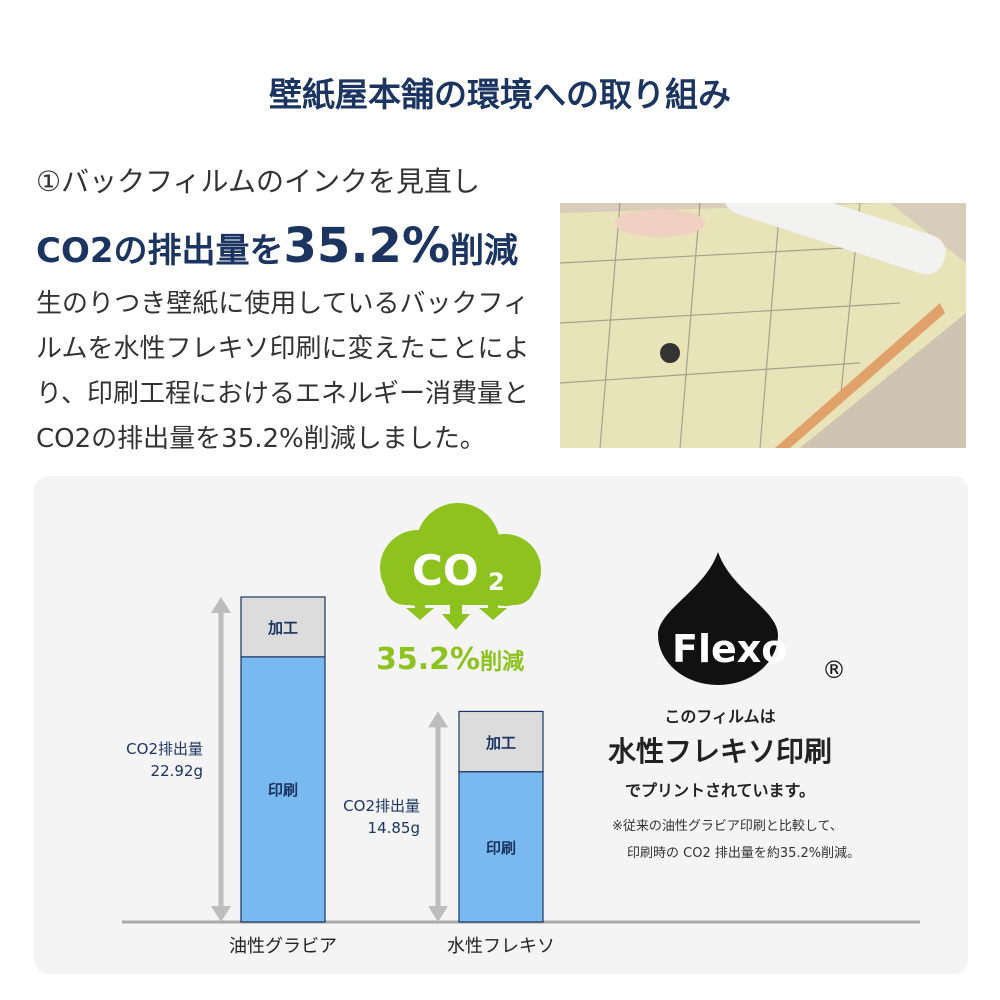  Describe the element at coordinates (500, 94) in the screenshot. I see `page-title: 壁紙屋本舗の環境への取り組み` at that location.